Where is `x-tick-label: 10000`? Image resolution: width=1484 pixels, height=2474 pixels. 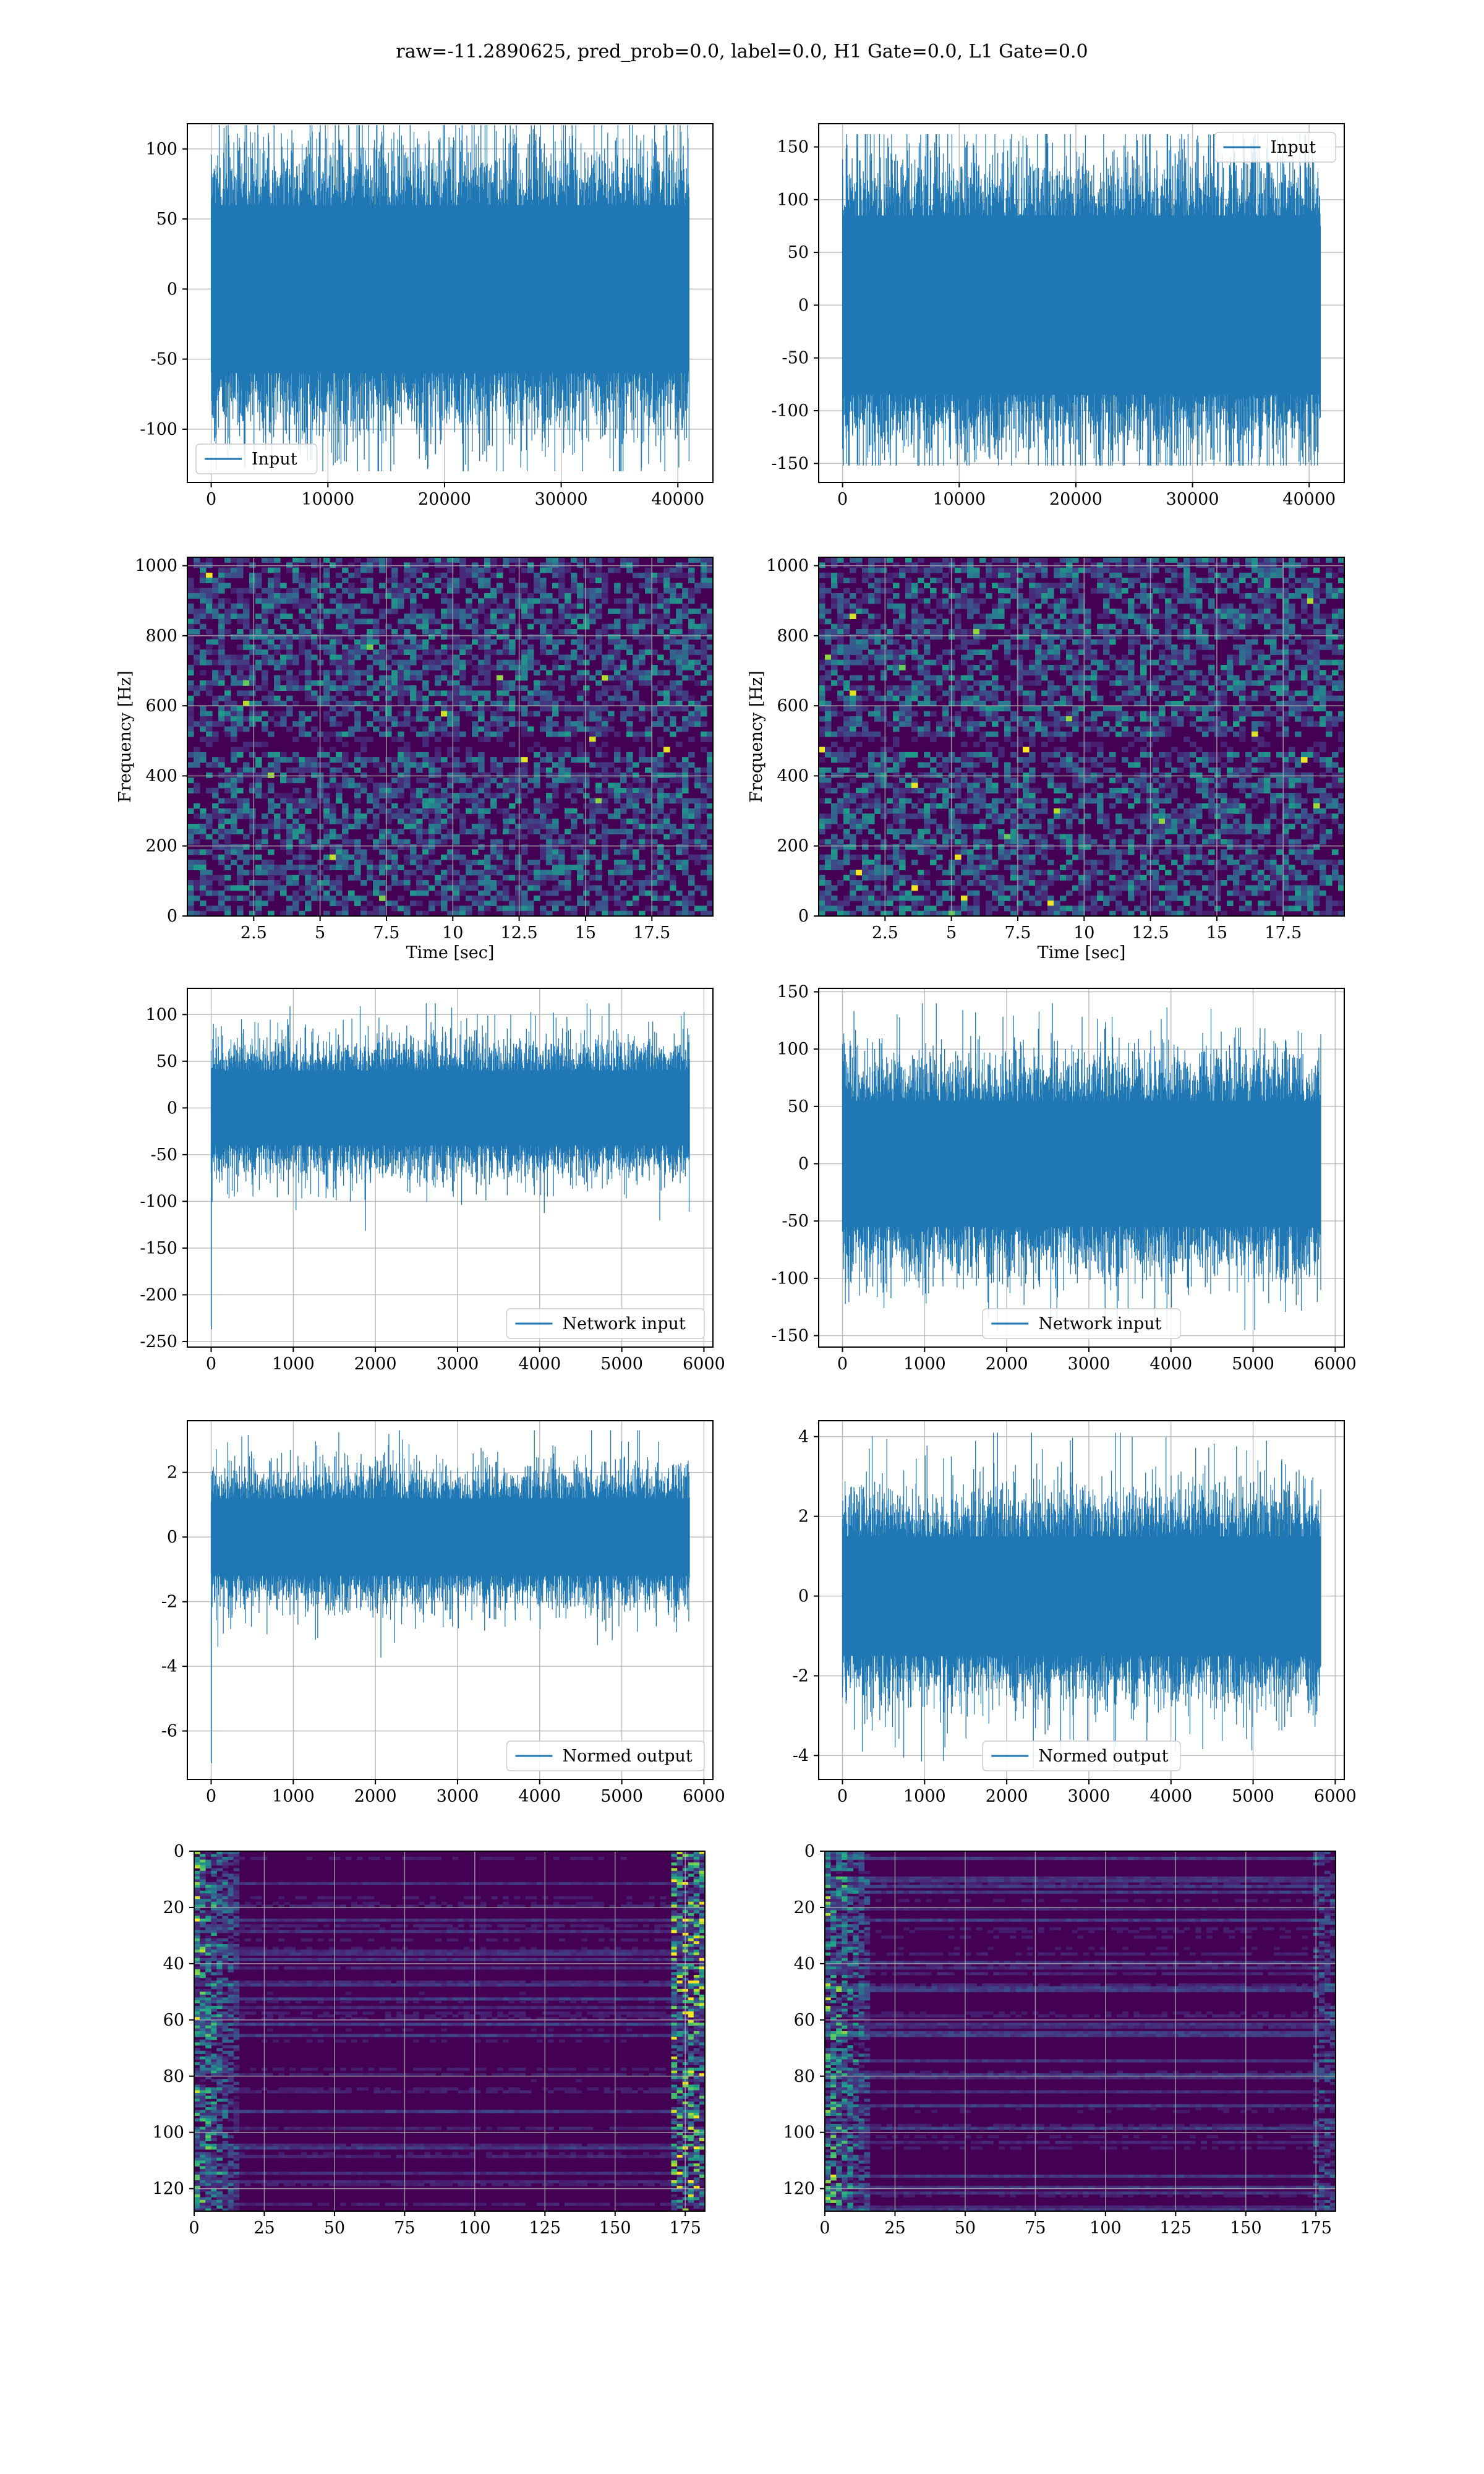 x-tick-label: 10000 is located at coordinates (959, 499).